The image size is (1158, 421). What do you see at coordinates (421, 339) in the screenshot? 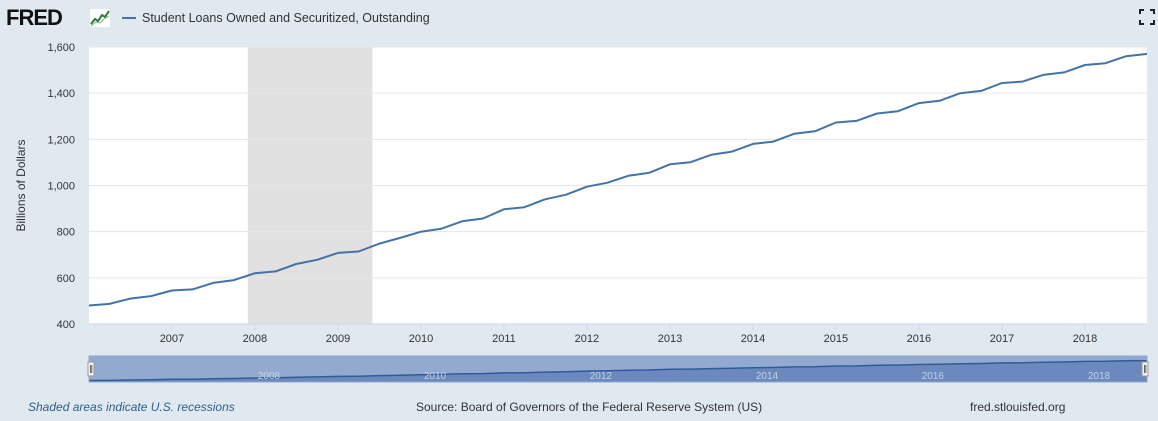
I see `x-tick-label: 2010` at bounding box center [421, 339].